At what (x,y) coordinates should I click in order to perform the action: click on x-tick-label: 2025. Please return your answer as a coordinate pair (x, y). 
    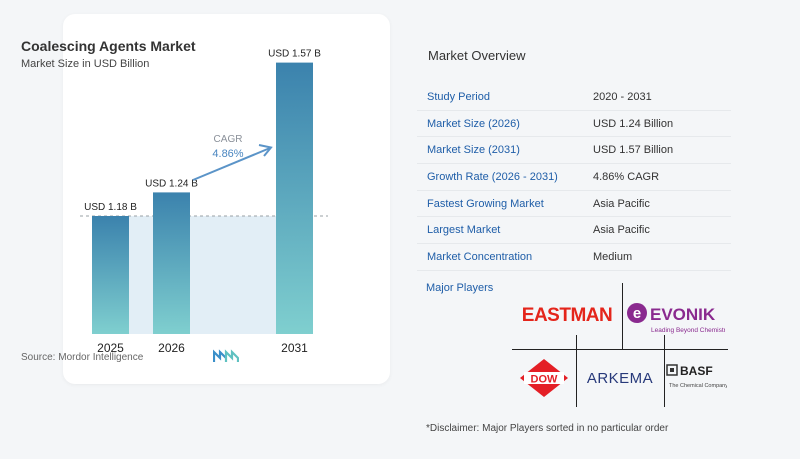
    Looking at the image, I should click on (110, 348).